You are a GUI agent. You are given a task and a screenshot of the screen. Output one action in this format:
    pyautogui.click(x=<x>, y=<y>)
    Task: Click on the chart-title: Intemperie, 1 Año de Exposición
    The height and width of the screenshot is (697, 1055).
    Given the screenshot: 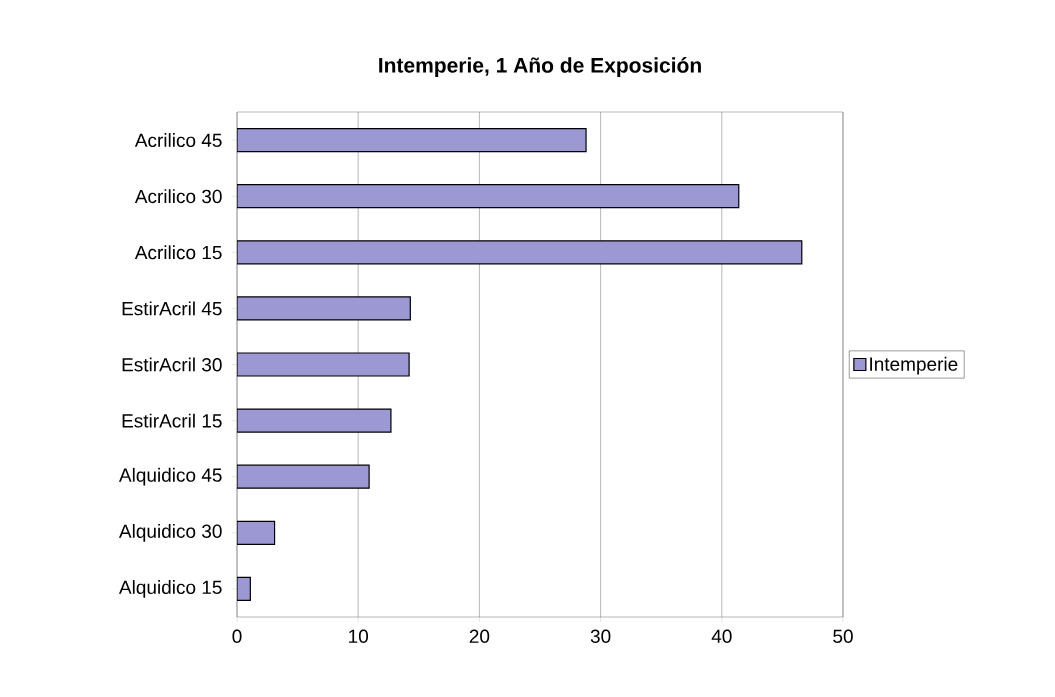 What is the action you would take?
    pyautogui.click(x=540, y=67)
    